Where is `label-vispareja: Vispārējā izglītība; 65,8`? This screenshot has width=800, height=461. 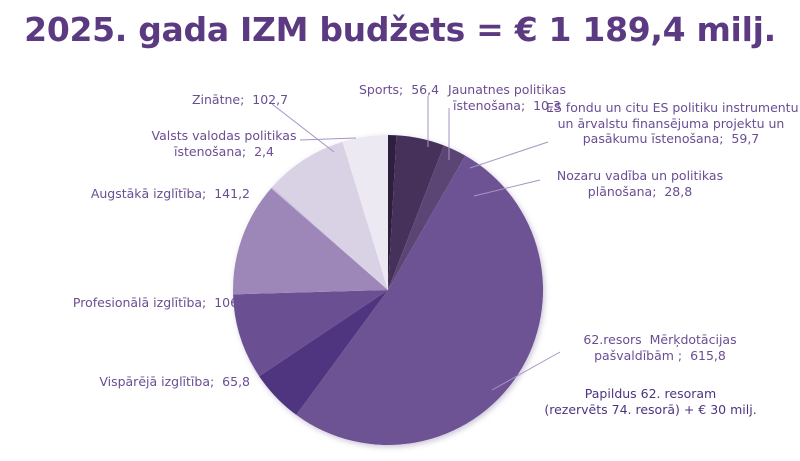
label-vispareja: Vispārējā izglītība; 65,8 is located at coordinates (174, 381).